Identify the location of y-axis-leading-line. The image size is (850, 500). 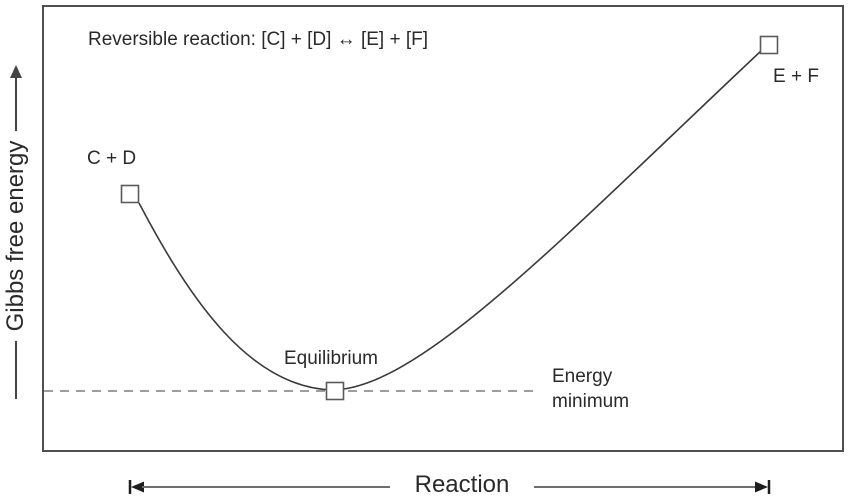
(16, 370).